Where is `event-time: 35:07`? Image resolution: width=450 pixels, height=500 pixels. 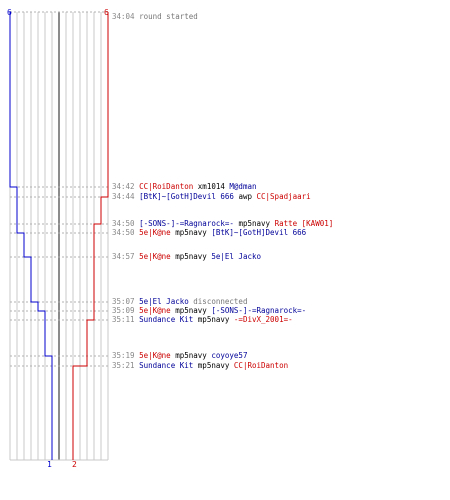
event-time: 35:07 is located at coordinates (123, 301).